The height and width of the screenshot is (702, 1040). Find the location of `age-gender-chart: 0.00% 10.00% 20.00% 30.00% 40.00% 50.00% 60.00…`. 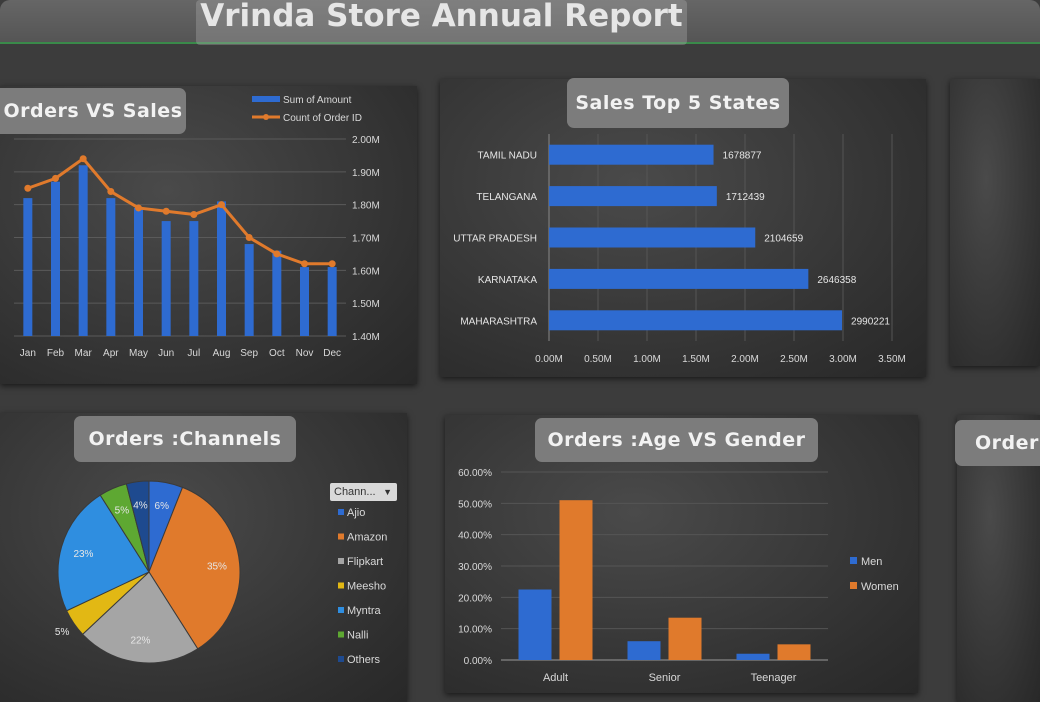

age-gender-chart: 0.00% 10.00% 20.00% 30.00% 40.00% 50.00% 60.00… is located at coordinates (678, 576).